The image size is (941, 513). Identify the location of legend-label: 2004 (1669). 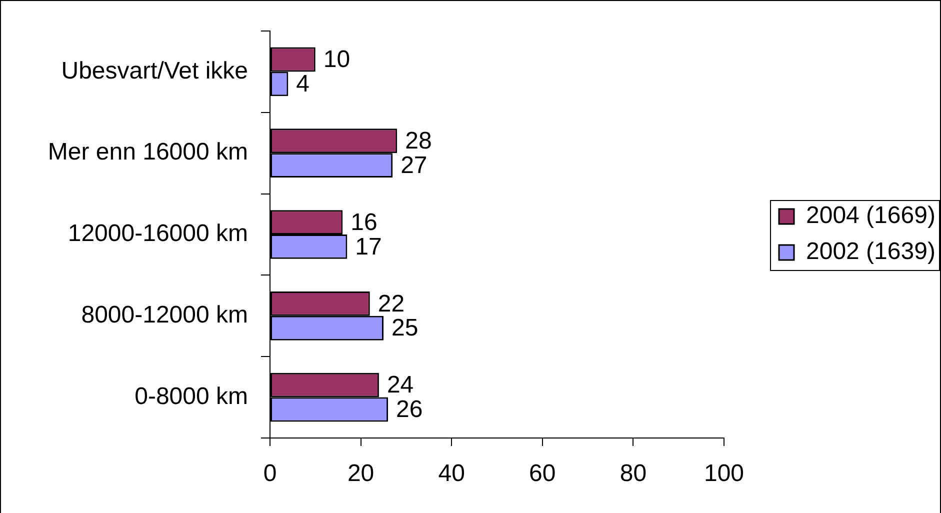
(871, 216).